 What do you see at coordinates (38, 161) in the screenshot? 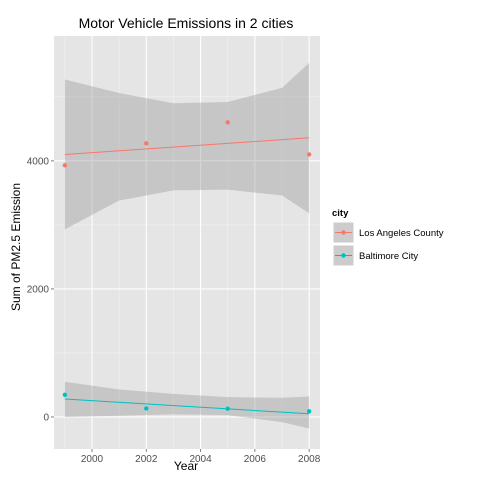
I see `y-tick-label: 4000` at bounding box center [38, 161].